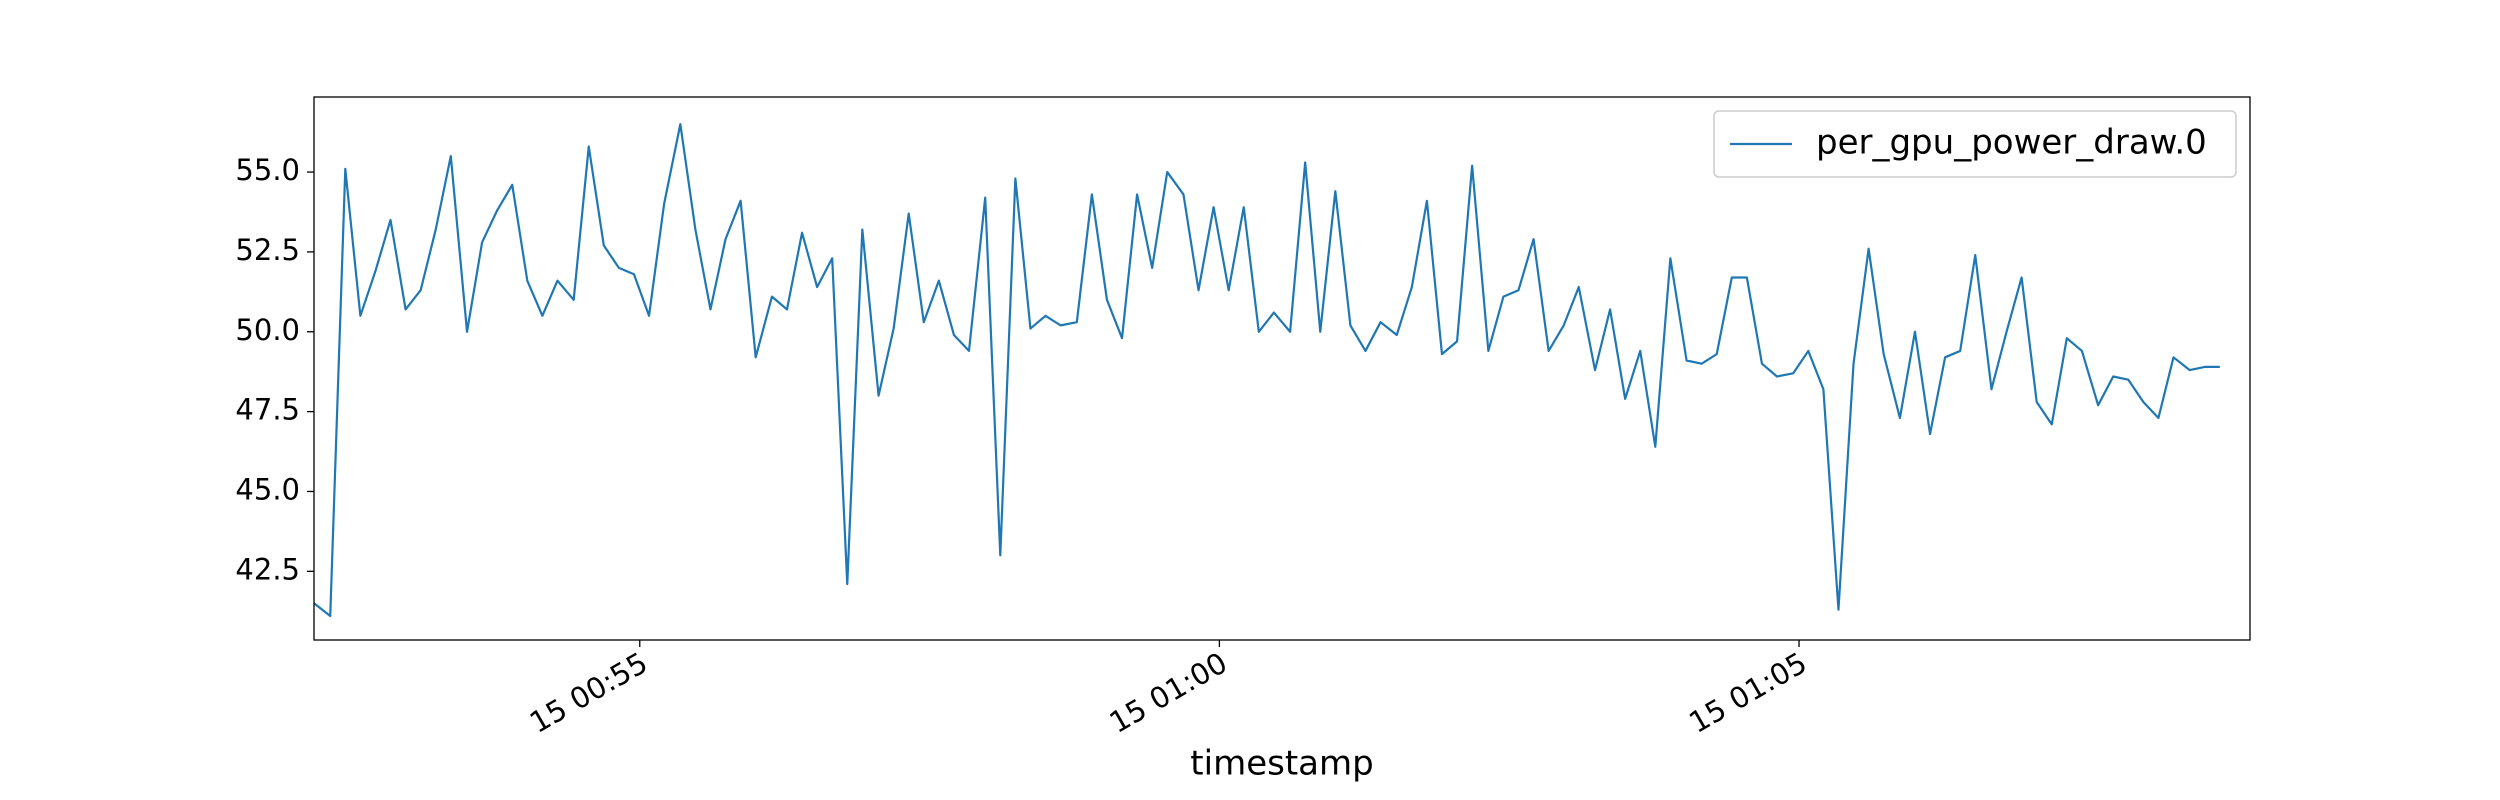 The width and height of the screenshot is (2500, 800). I want to click on x-tick-label: 15 01:05, so click(1747, 693).